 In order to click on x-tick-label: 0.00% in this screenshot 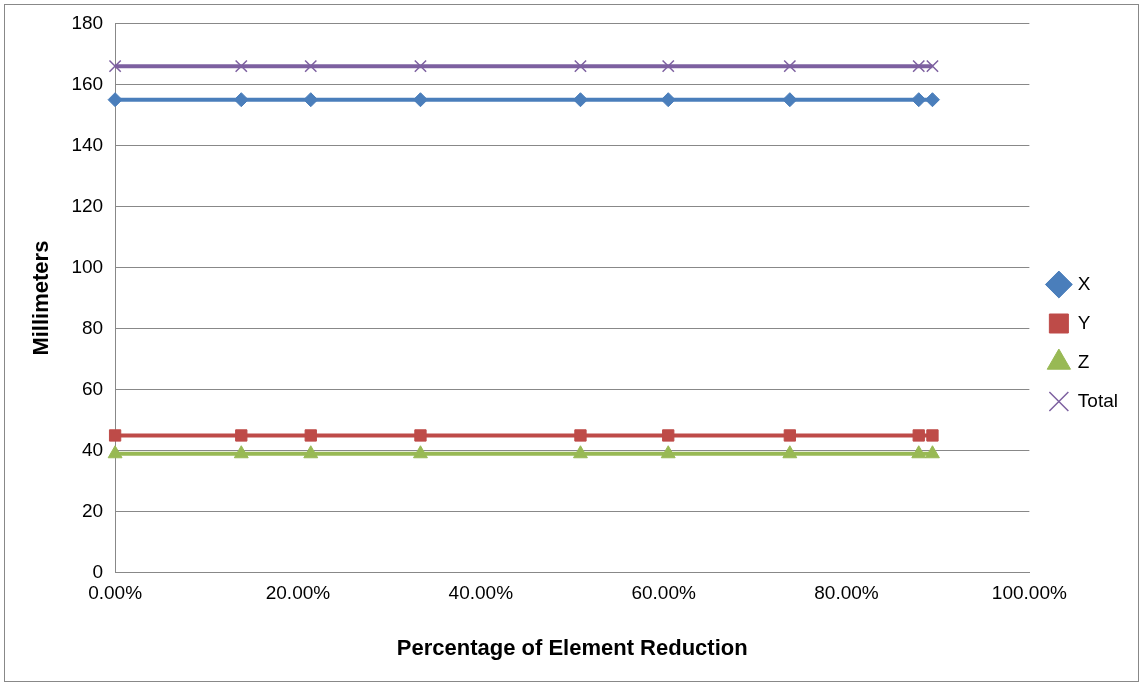, I will do `click(115, 593)`.